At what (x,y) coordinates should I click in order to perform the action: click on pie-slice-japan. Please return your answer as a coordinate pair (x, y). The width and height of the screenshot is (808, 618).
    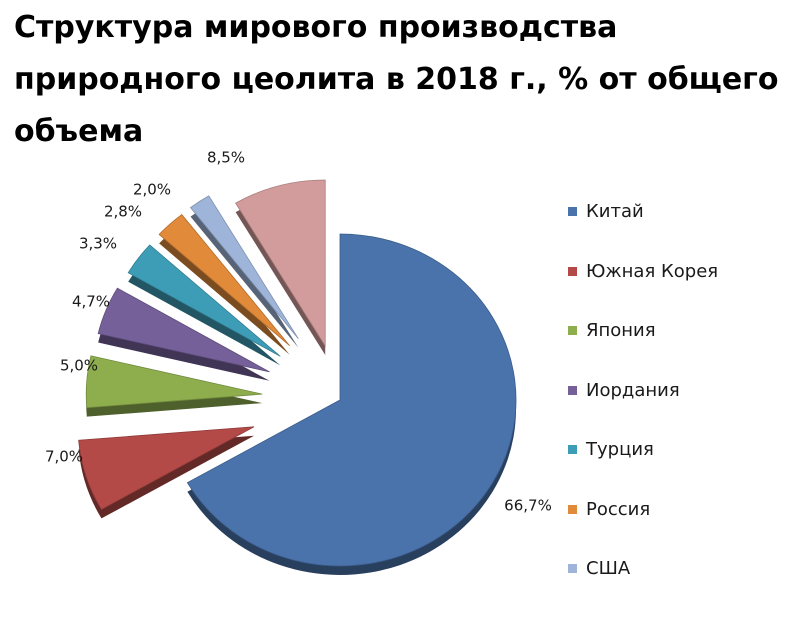
    Looking at the image, I should click on (174, 382).